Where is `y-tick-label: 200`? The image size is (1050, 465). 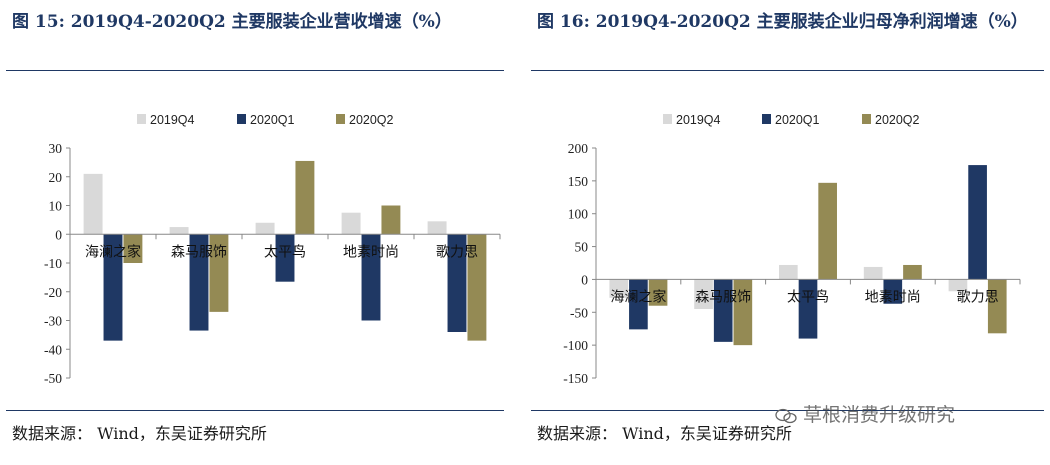
y-tick-label: 200 is located at coordinates (578, 148).